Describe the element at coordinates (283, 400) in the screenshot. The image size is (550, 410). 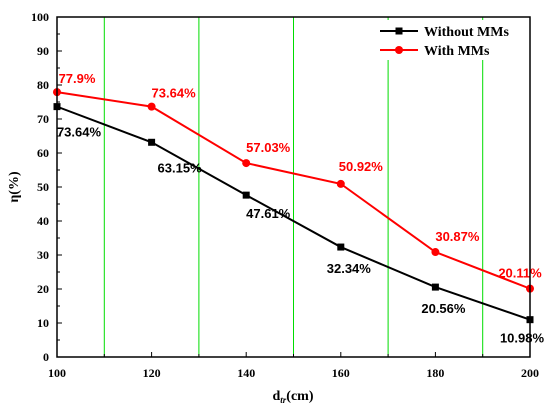
I see `x-axis-title-subscript: tr` at that location.